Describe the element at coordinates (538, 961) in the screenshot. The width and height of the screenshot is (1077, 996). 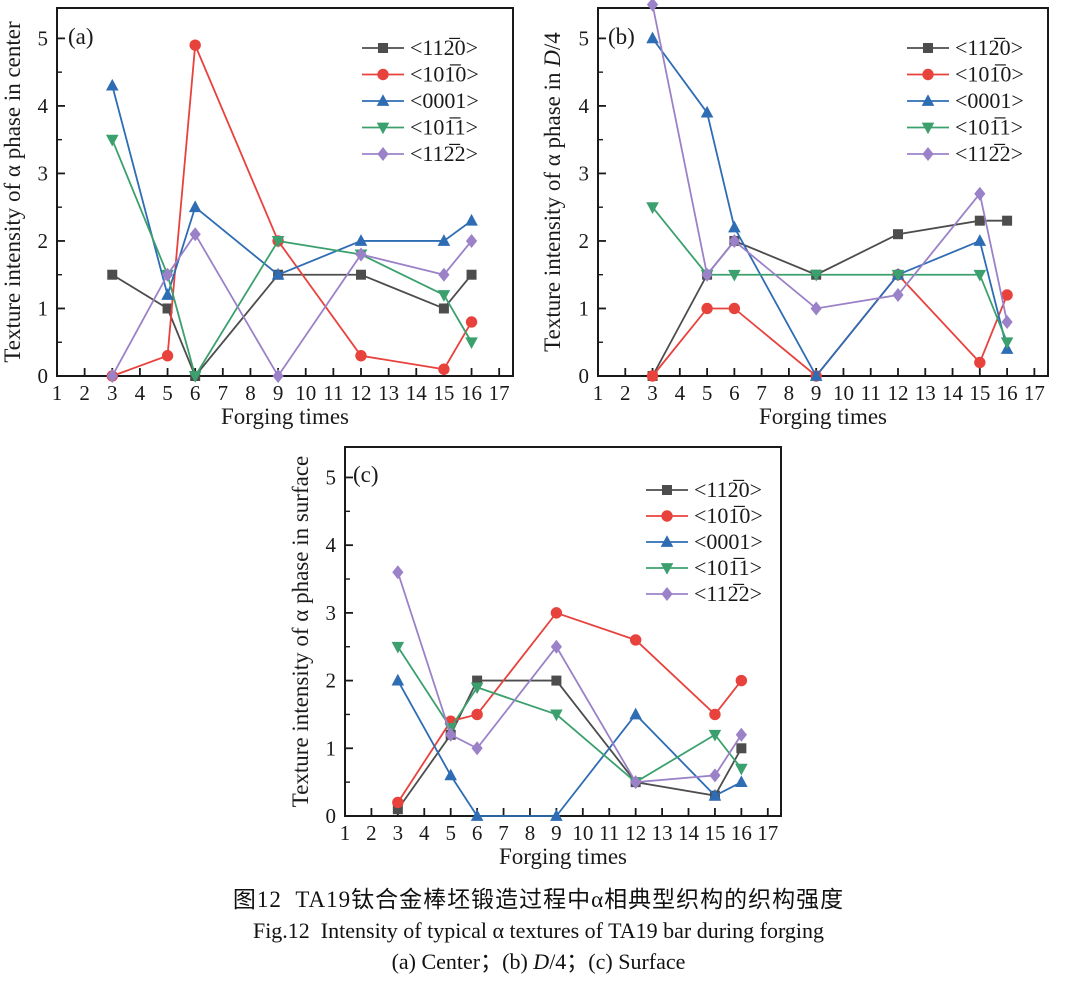
I see `caption-subpanels: (a) Center；(b) D/4；(c) Surface` at that location.